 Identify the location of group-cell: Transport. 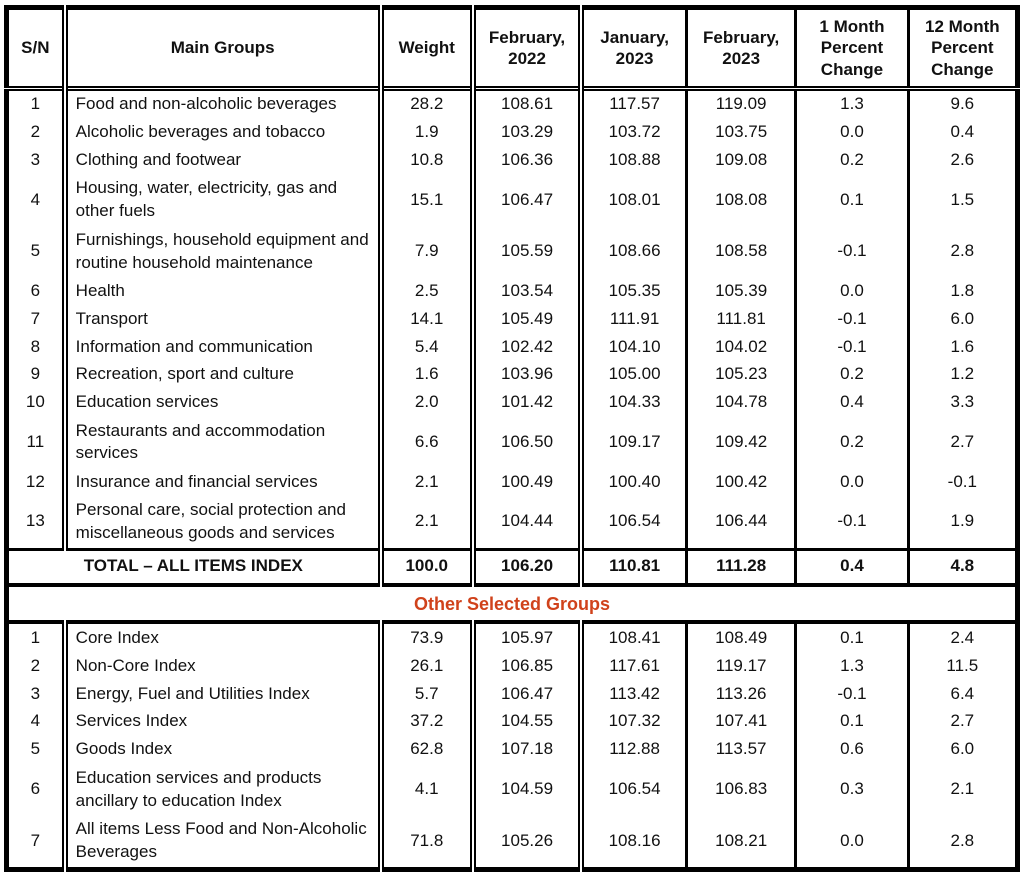
(221, 319).